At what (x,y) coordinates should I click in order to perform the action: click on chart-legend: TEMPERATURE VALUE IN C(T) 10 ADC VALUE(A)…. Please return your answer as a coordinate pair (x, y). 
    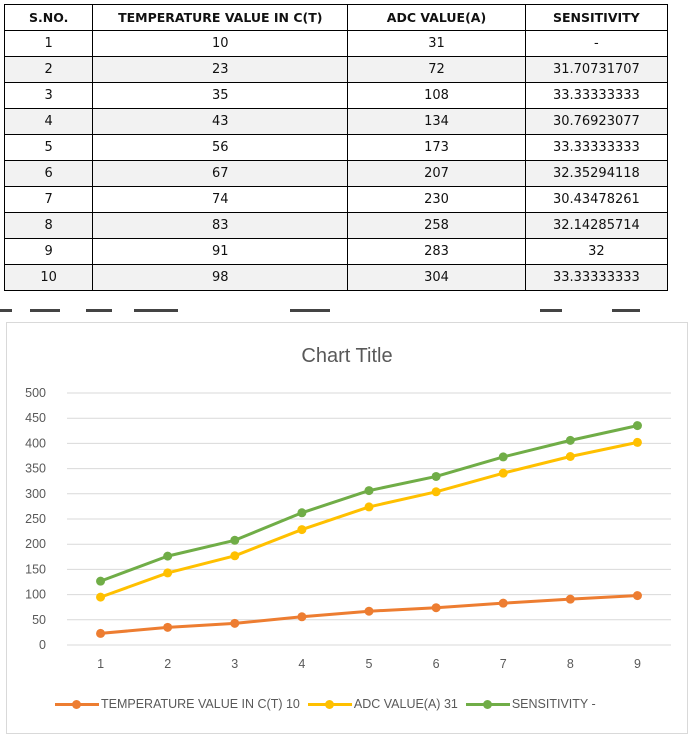
    Looking at the image, I should click on (329, 704).